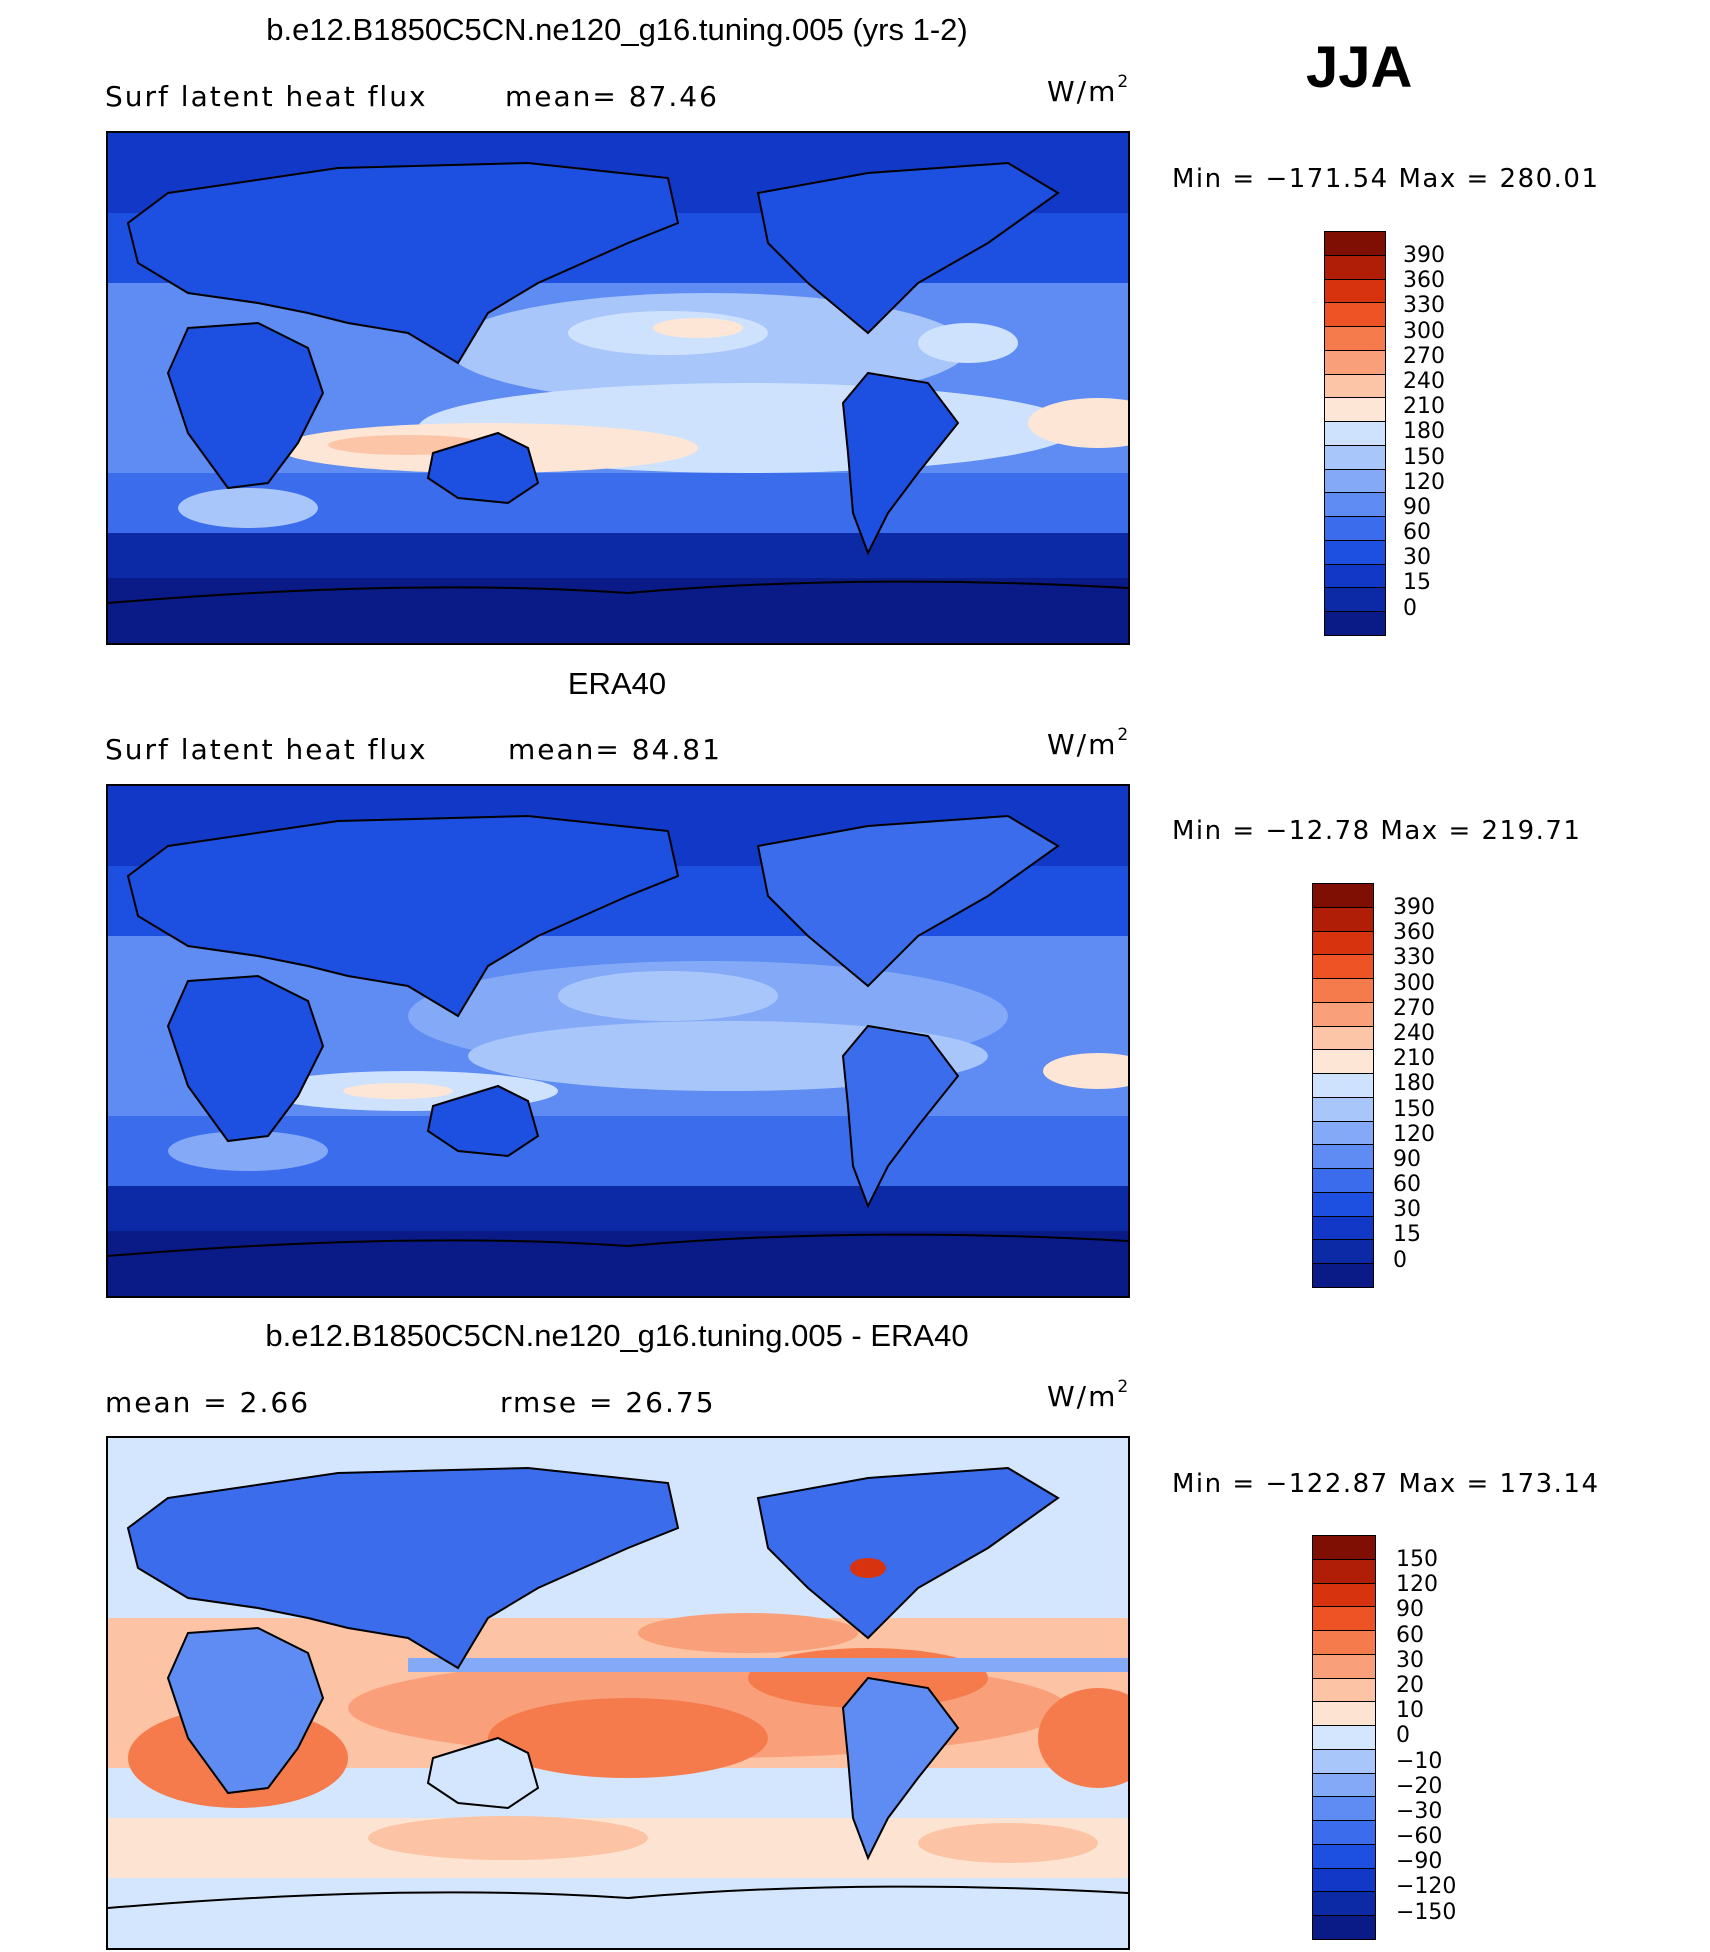 The height and width of the screenshot is (1952, 1710). What do you see at coordinates (1343, 1085) in the screenshot?
I see `panel-2-colorbar` at bounding box center [1343, 1085].